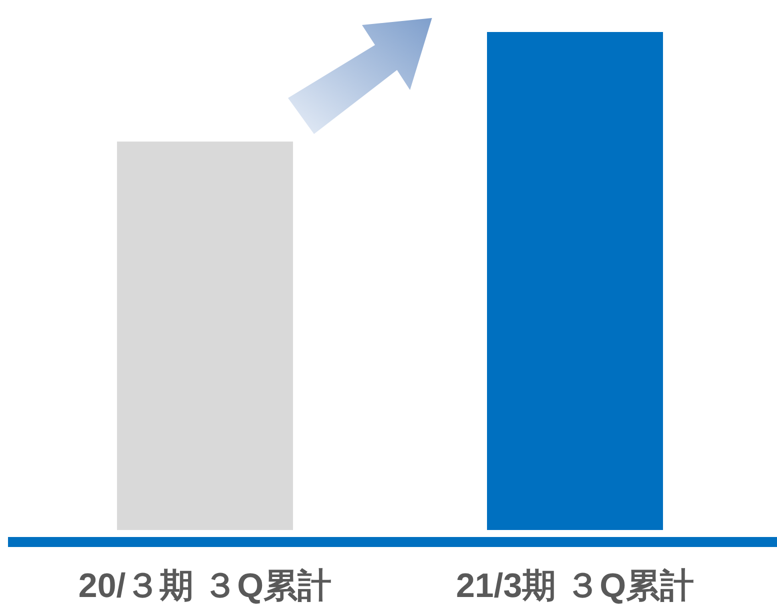  Describe the element at coordinates (575, 586) in the screenshot. I see `x-tick-label: 21/3期 ３Q累計` at that location.